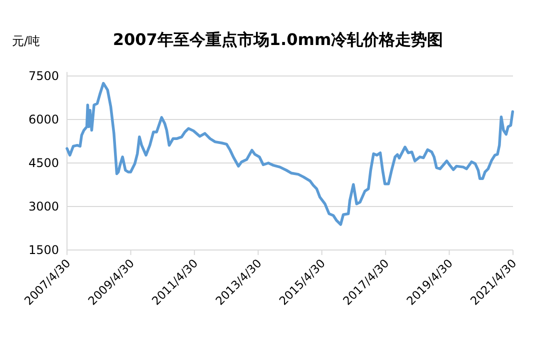 The width and height of the screenshot is (543, 344). What do you see at coordinates (43, 207) in the screenshot?
I see `y-tick-label: 3000` at bounding box center [43, 207].